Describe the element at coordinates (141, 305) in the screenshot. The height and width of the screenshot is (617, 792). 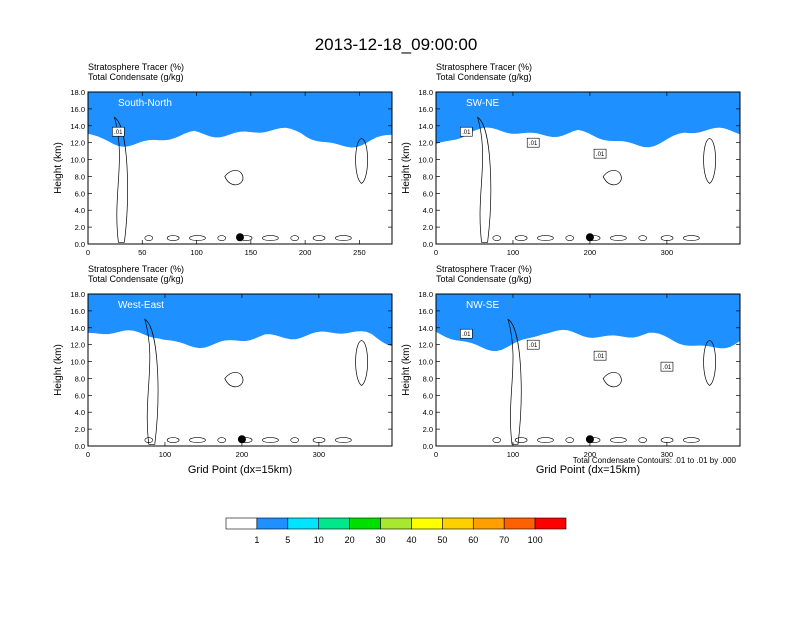
I see `section-label: West-East` at that location.